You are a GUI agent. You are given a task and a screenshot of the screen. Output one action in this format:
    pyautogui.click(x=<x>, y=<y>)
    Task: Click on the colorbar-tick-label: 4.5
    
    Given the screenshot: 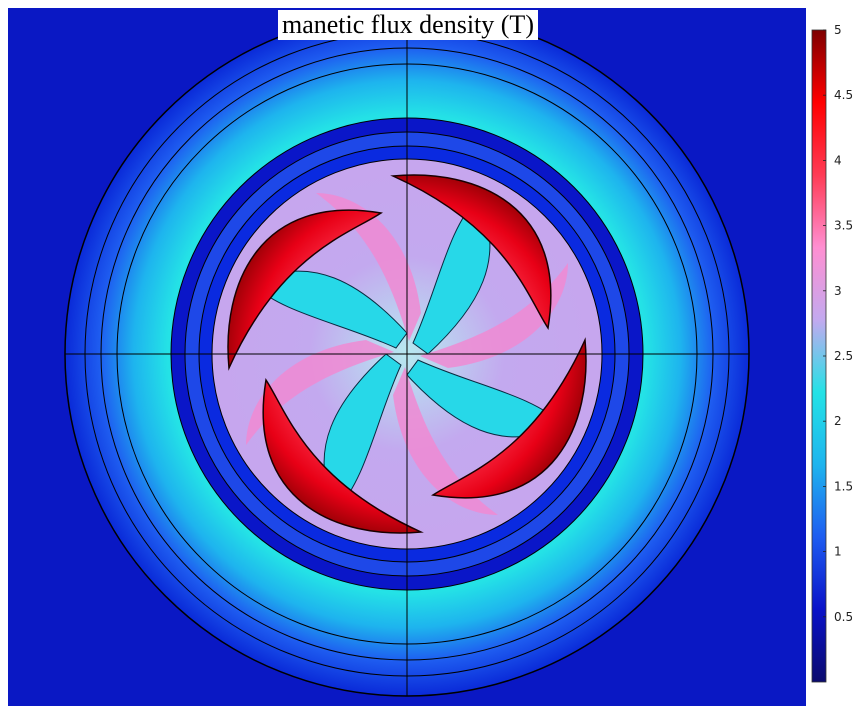 What is the action you would take?
    pyautogui.click(x=843, y=95)
    